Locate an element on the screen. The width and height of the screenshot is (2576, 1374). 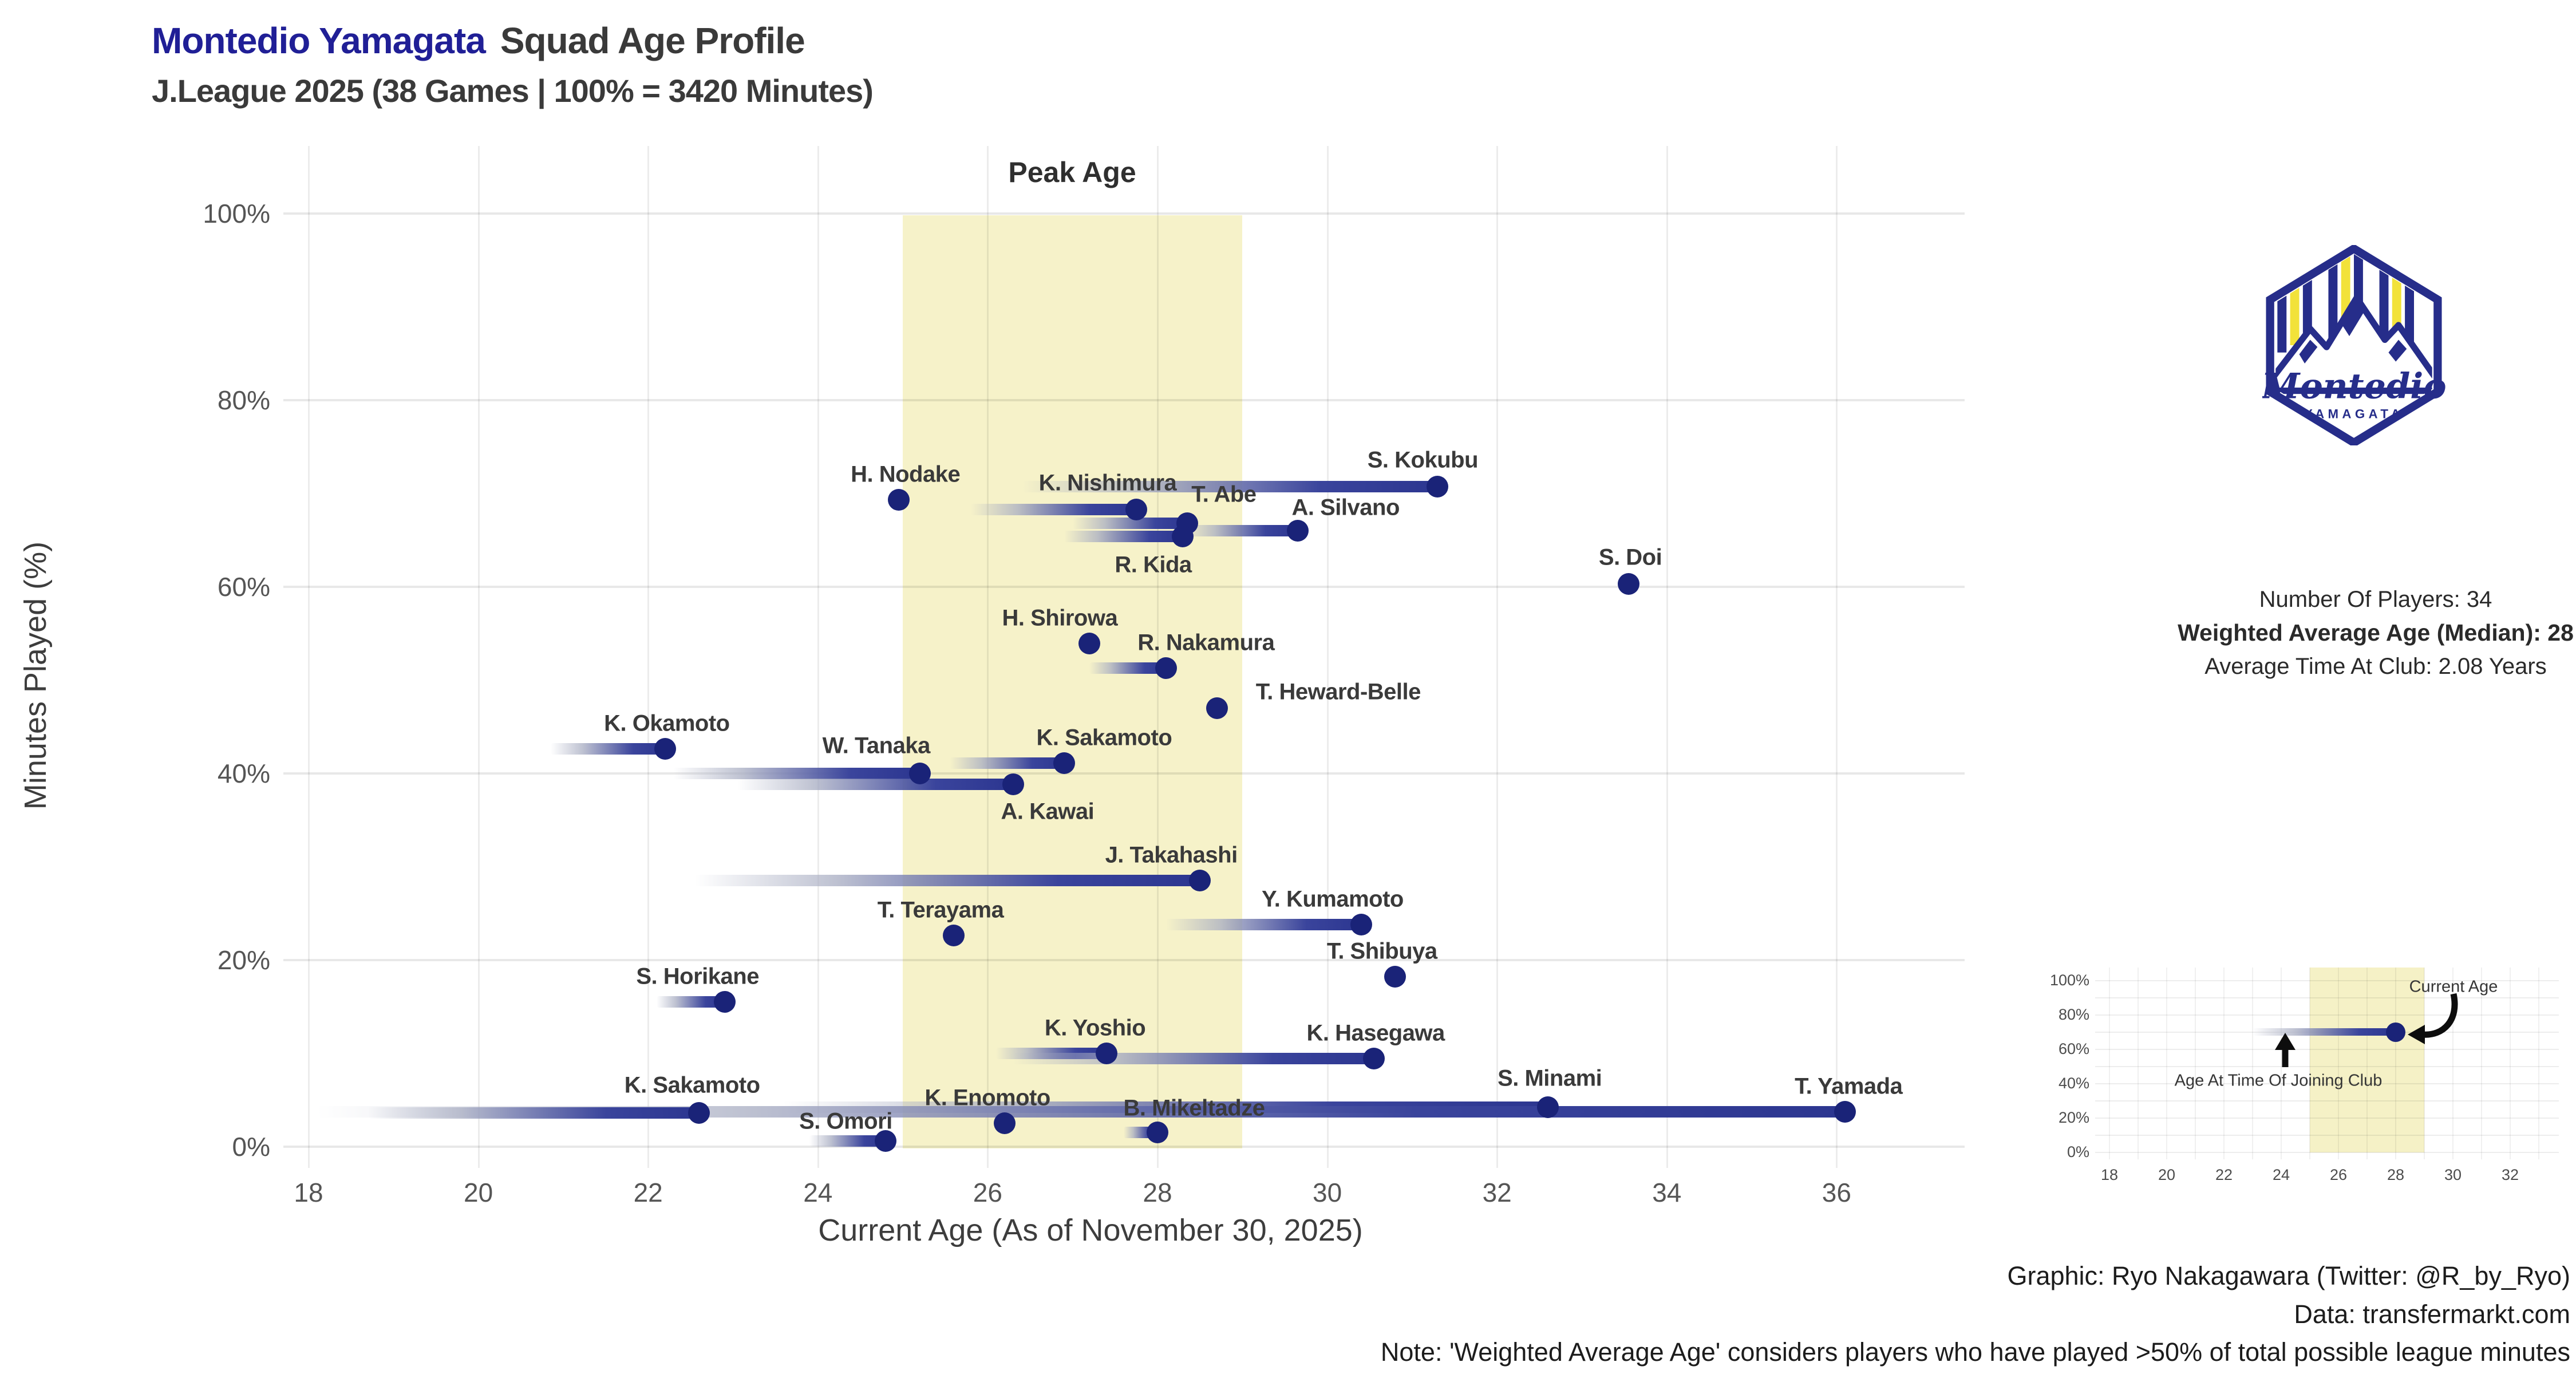
legend-x-tick-label: 28 is located at coordinates (2396, 1174).